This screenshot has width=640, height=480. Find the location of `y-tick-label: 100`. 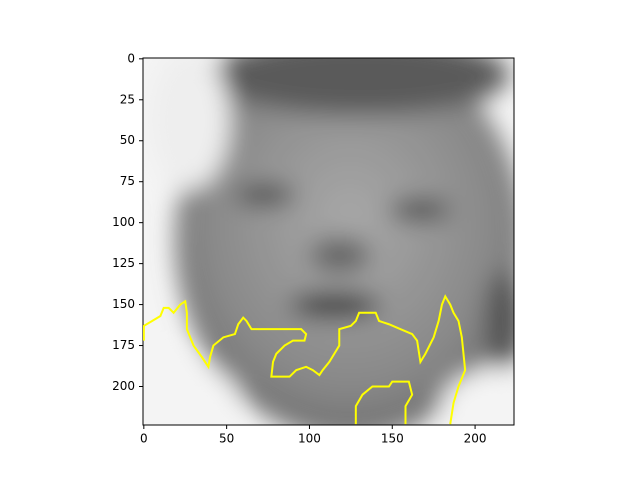

y-tick-label: 100 is located at coordinates (123, 222).